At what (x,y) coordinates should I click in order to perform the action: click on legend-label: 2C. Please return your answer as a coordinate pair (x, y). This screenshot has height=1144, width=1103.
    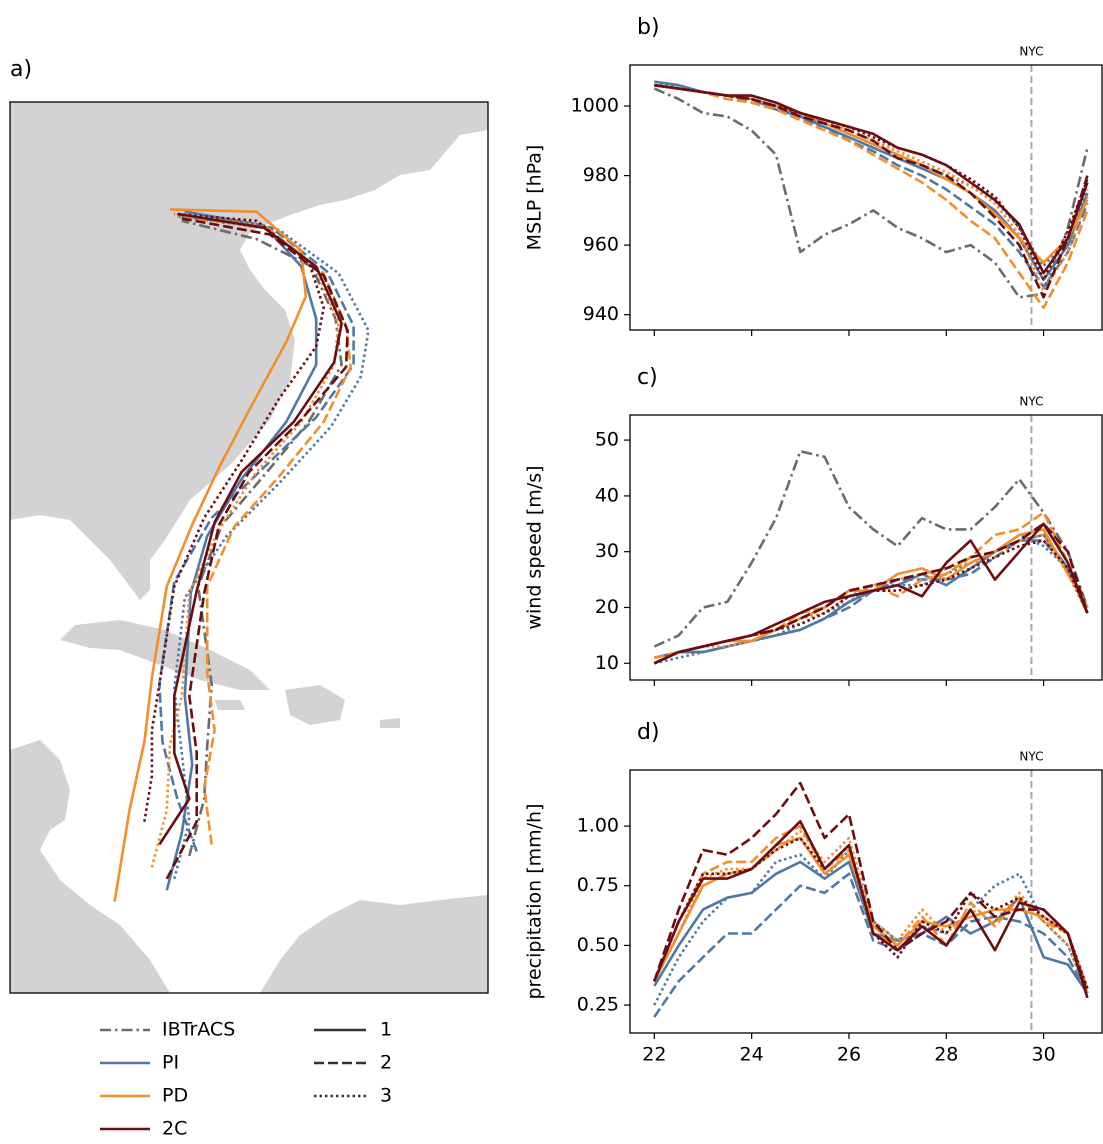
    Looking at the image, I should click on (174, 1129).